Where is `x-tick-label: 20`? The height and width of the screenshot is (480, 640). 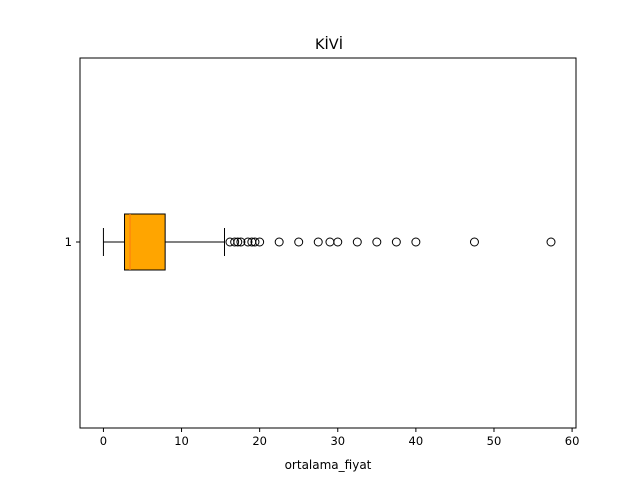
x-tick-label: 20 is located at coordinates (259, 441).